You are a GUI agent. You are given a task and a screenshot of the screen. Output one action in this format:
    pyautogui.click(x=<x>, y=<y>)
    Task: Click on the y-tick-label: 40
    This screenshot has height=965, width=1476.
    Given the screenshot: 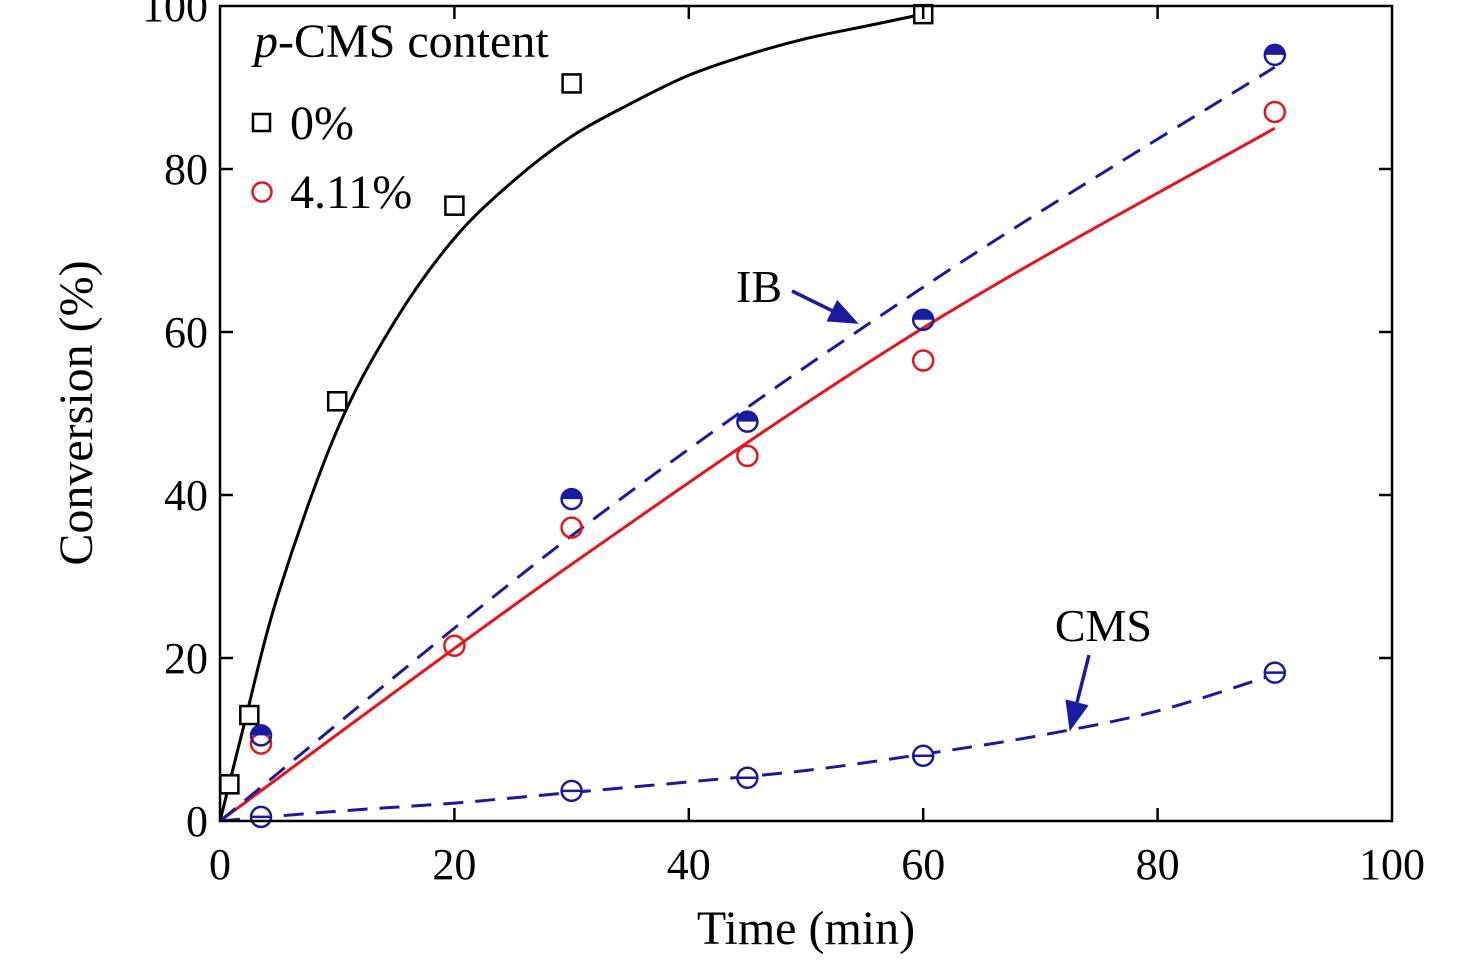 What is the action you would take?
    pyautogui.click(x=186, y=495)
    